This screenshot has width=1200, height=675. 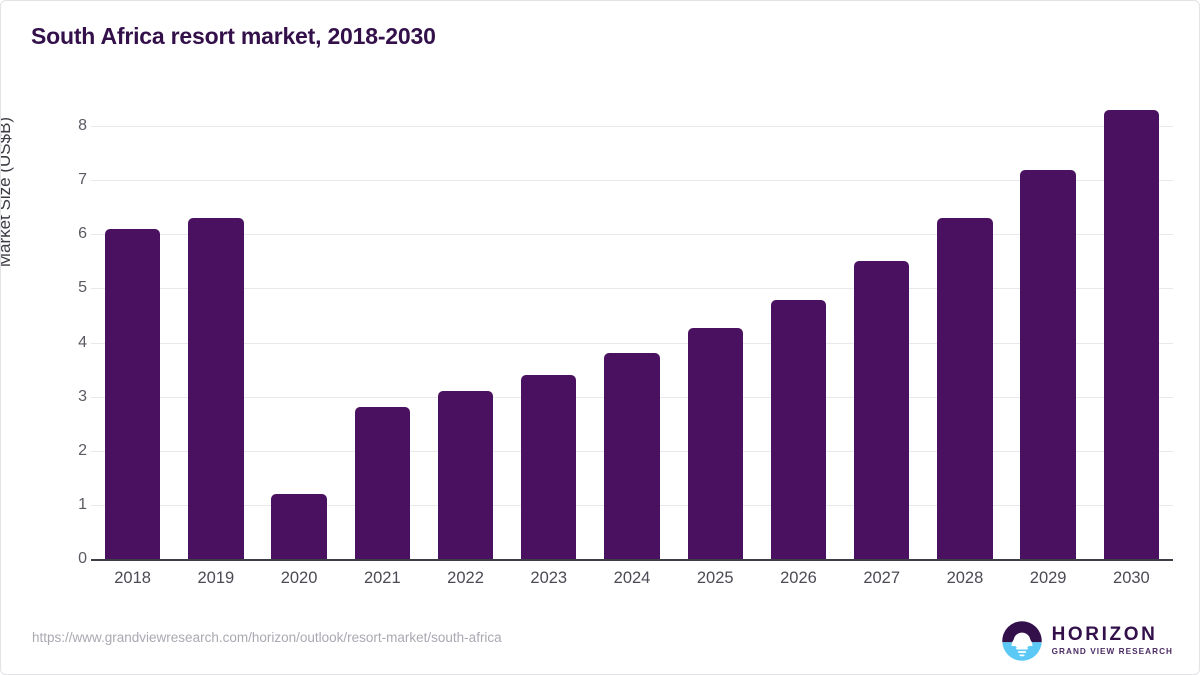 What do you see at coordinates (382, 578) in the screenshot?
I see `x-tick-label: 2021` at bounding box center [382, 578].